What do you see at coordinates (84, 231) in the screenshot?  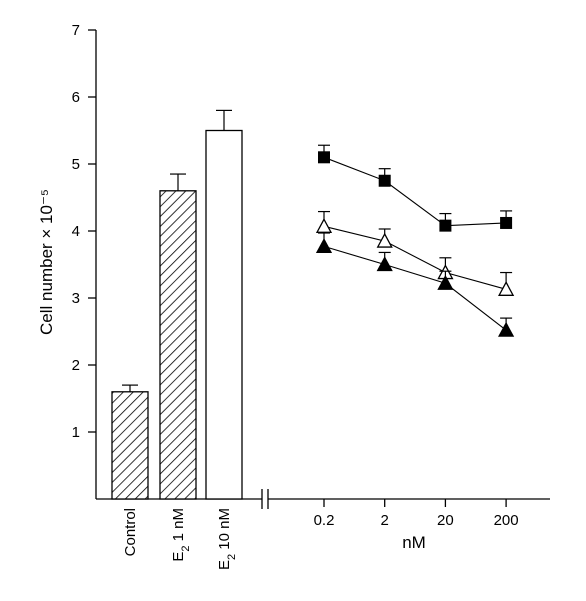 I see `y-ticks: 1 2 3 4 5 6 7` at bounding box center [84, 231].